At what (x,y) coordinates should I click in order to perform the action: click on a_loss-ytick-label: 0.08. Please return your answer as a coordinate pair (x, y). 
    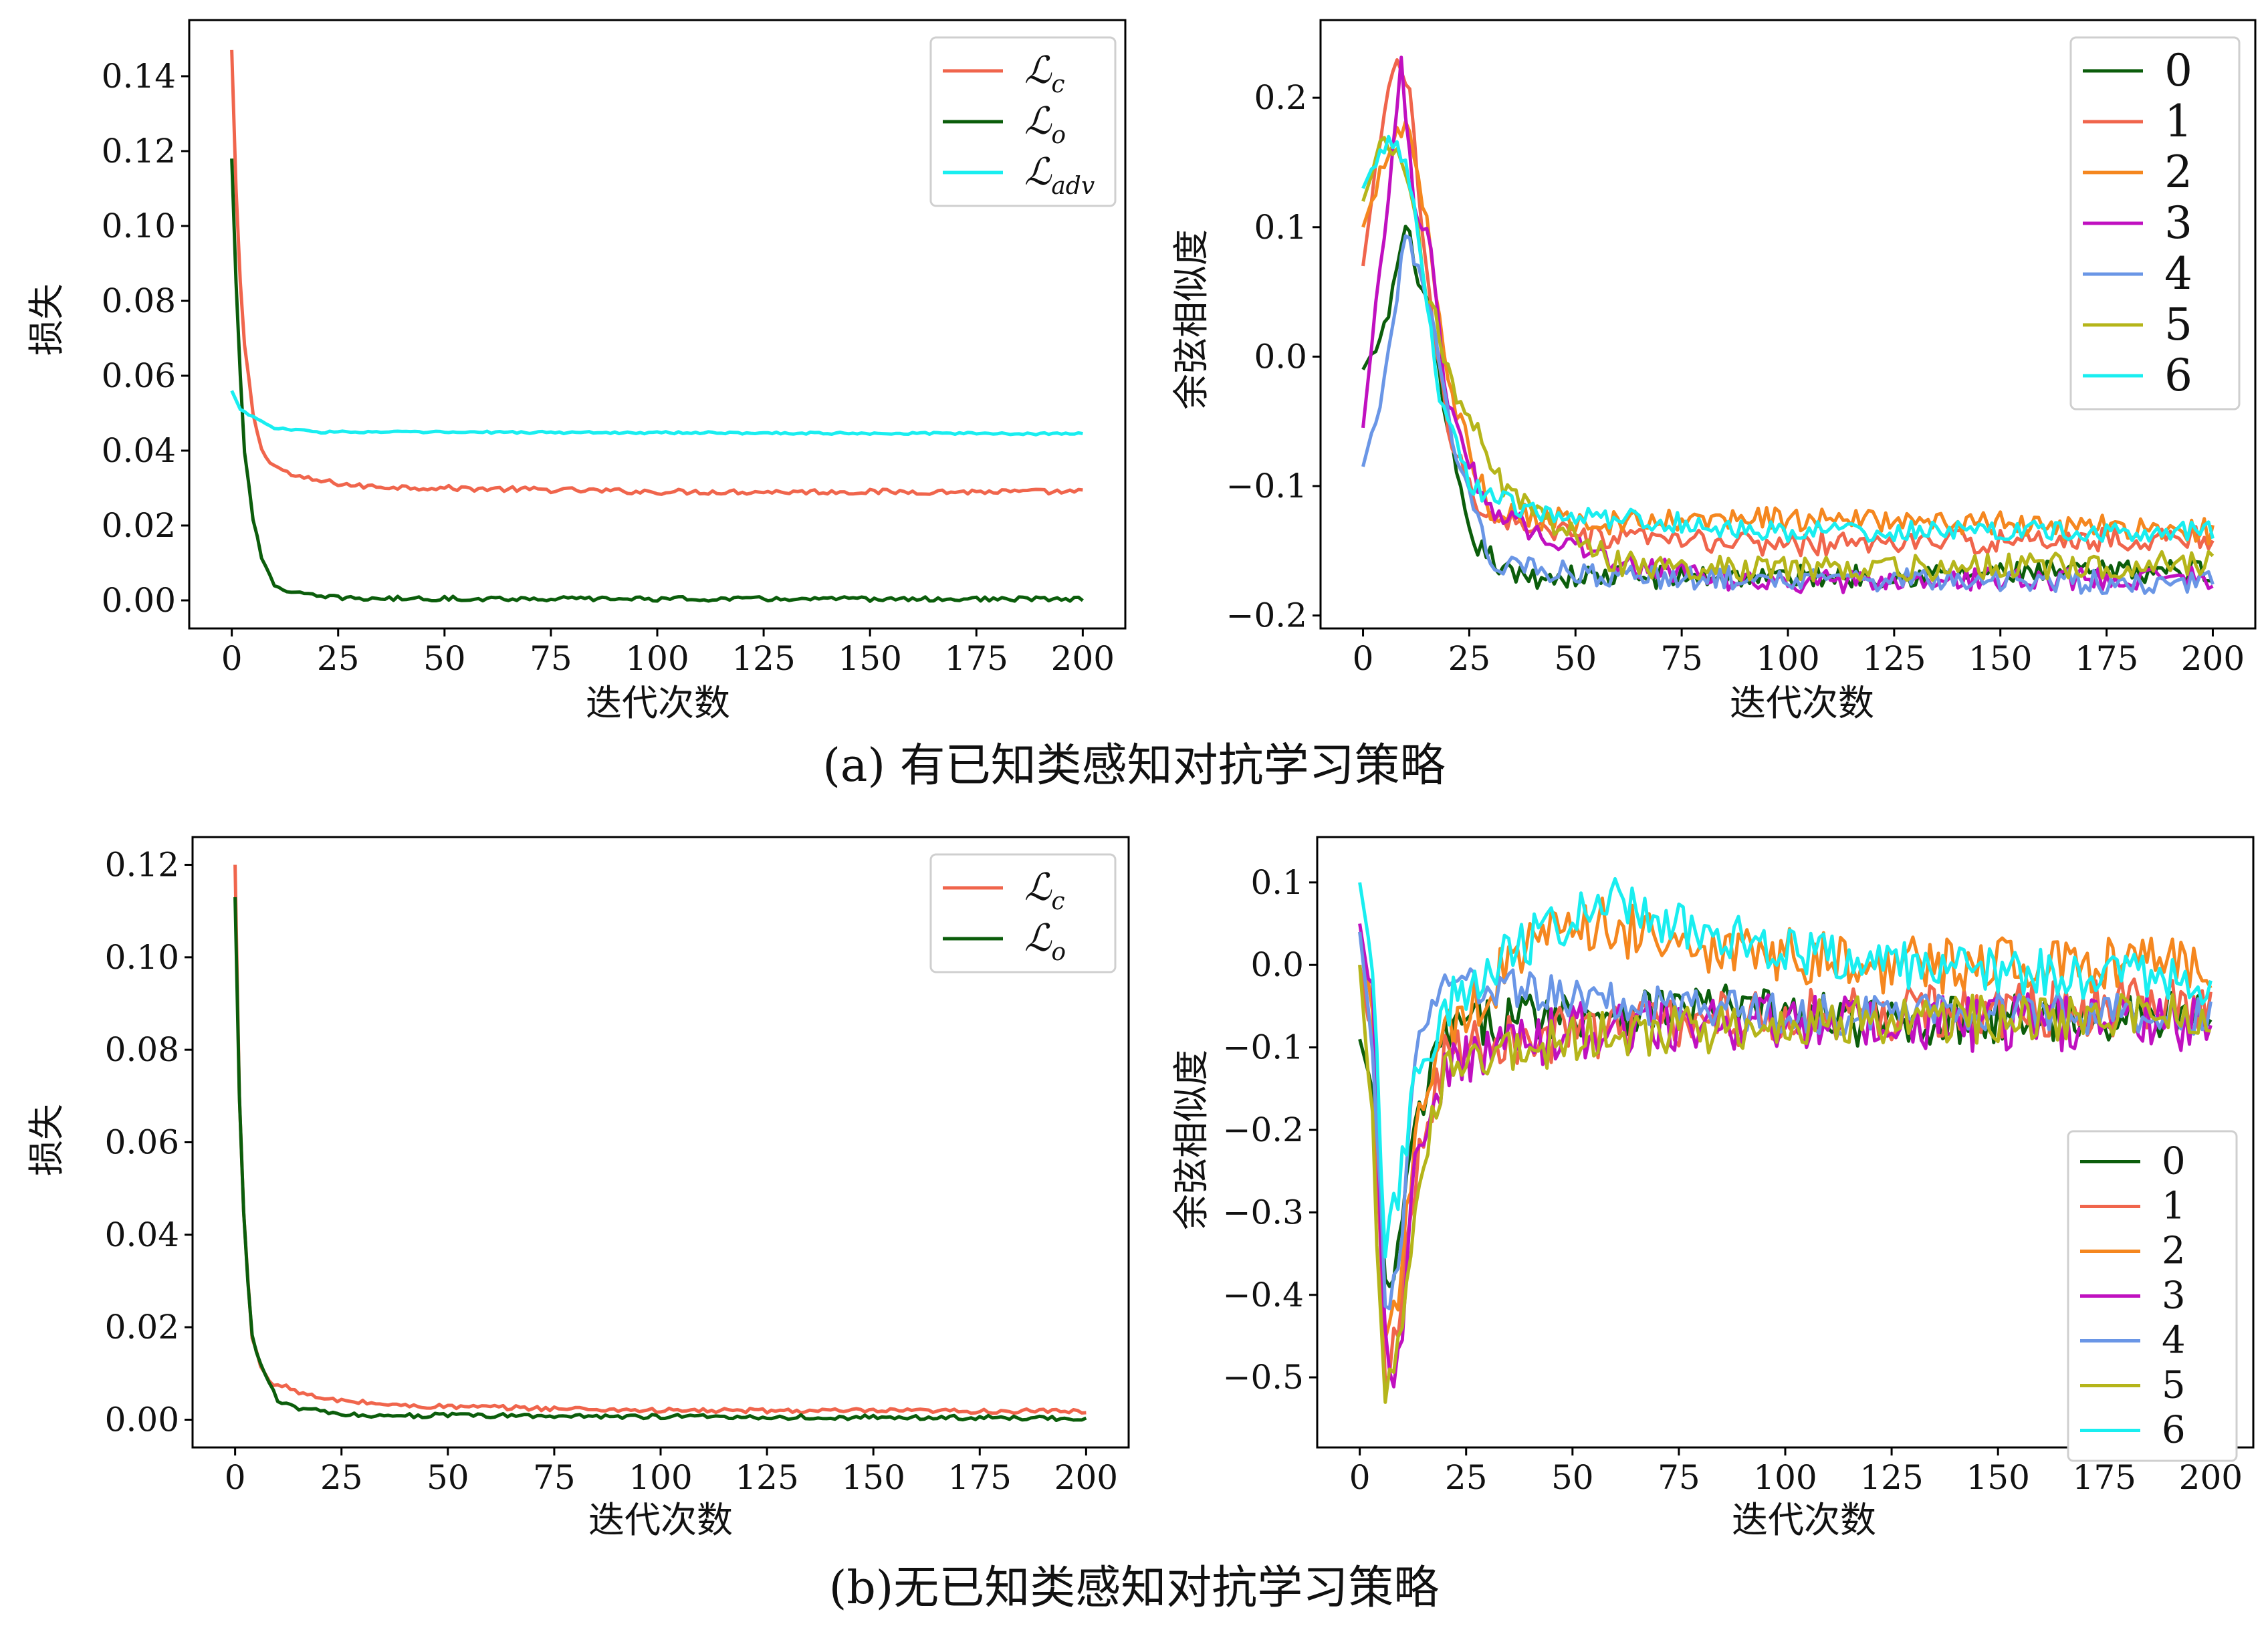
    Looking at the image, I should click on (139, 300).